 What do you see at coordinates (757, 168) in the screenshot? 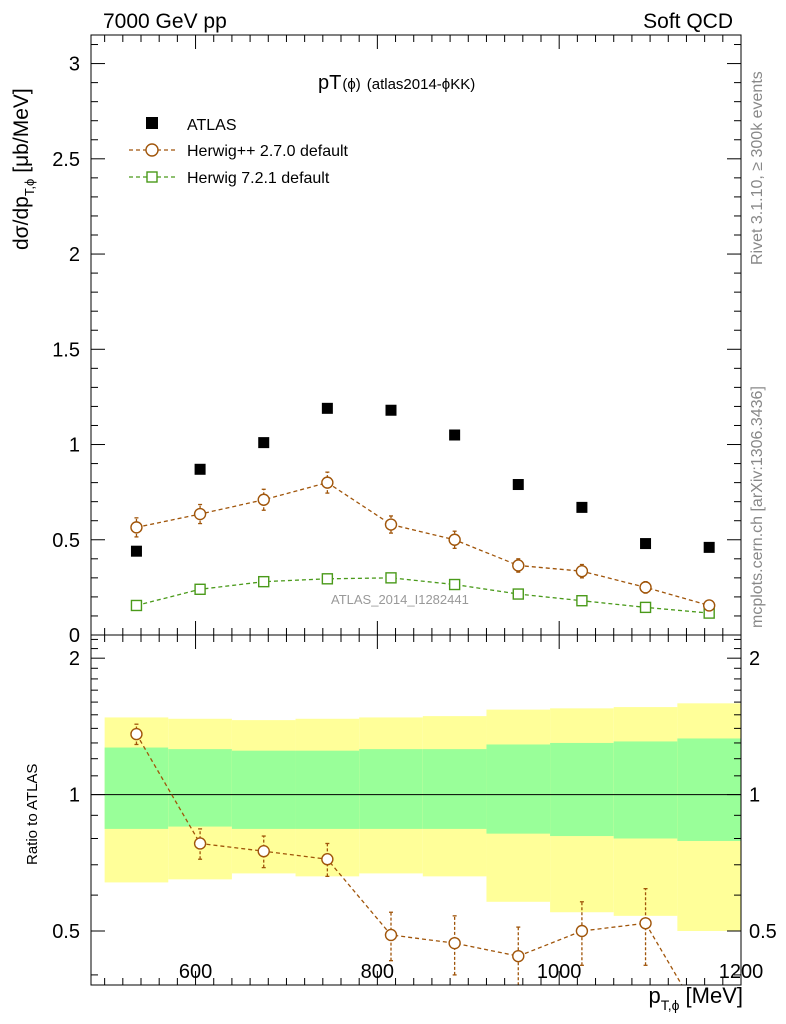
I see `rivet-label: Rivet 3.1.10, ≥ 300k events` at bounding box center [757, 168].